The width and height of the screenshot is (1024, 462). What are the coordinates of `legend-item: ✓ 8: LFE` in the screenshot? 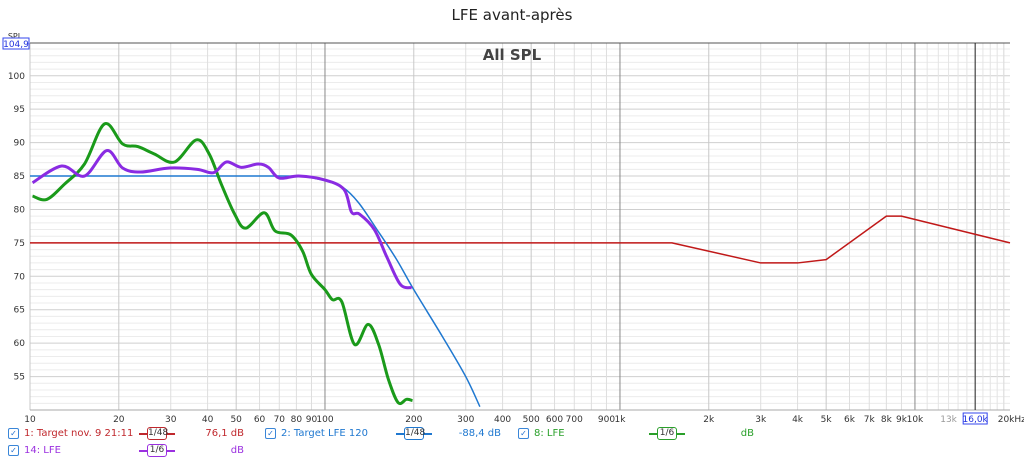 It's located at (541, 433).